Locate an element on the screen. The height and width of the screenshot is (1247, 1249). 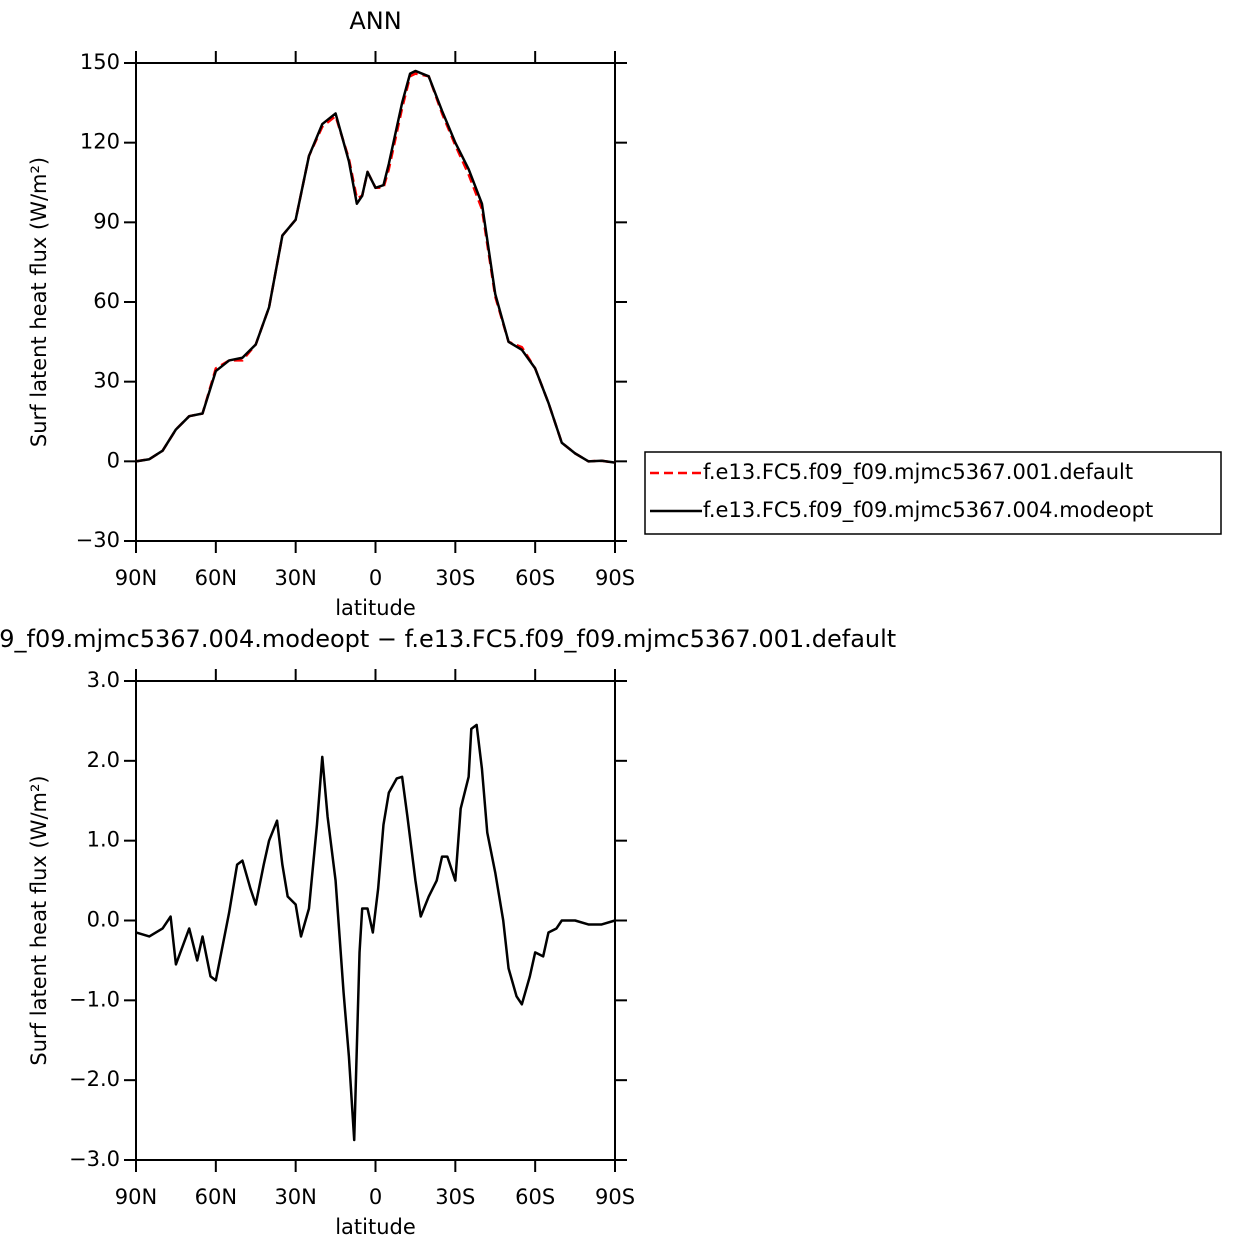
y-tick-label: −2.0 is located at coordinates (94, 1079).